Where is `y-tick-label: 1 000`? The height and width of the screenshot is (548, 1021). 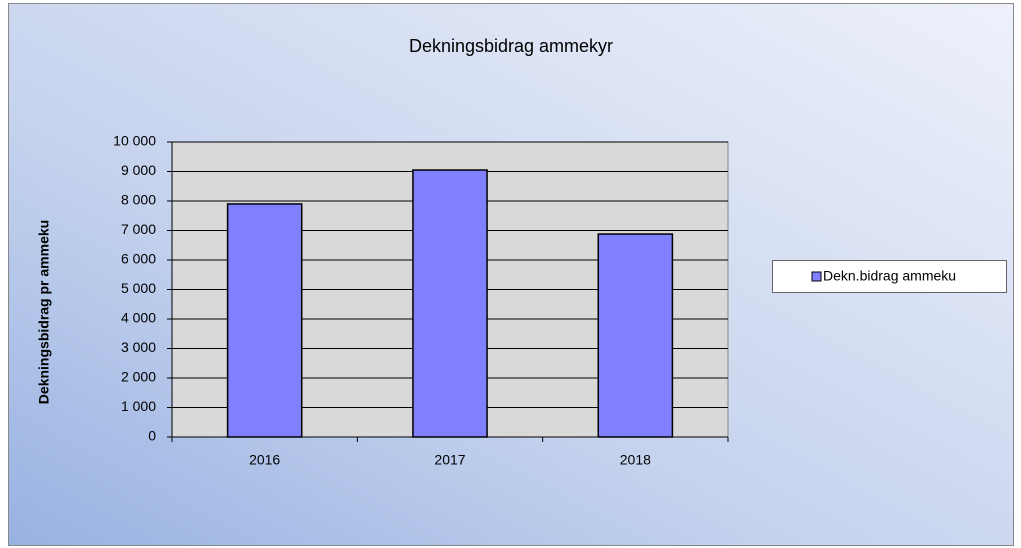
y-tick-label: 1 000 is located at coordinates (138, 406).